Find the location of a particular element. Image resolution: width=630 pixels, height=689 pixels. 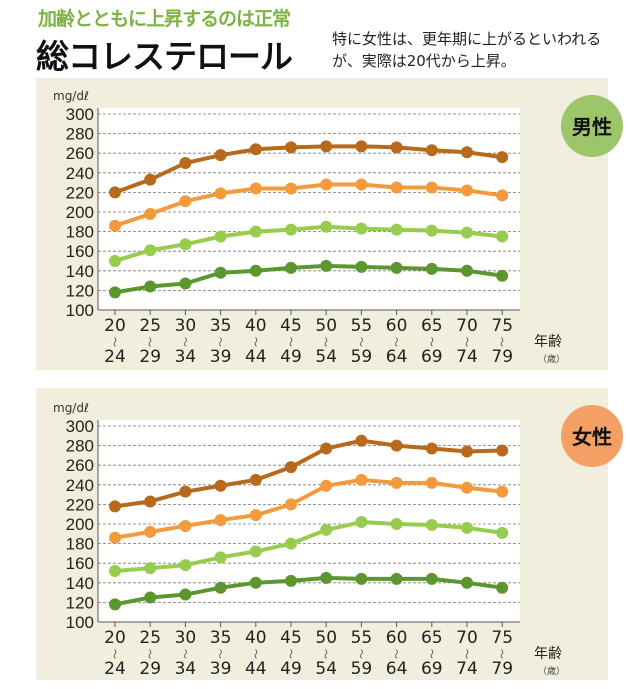

x-tick-label: 30 is located at coordinates (186, 326).